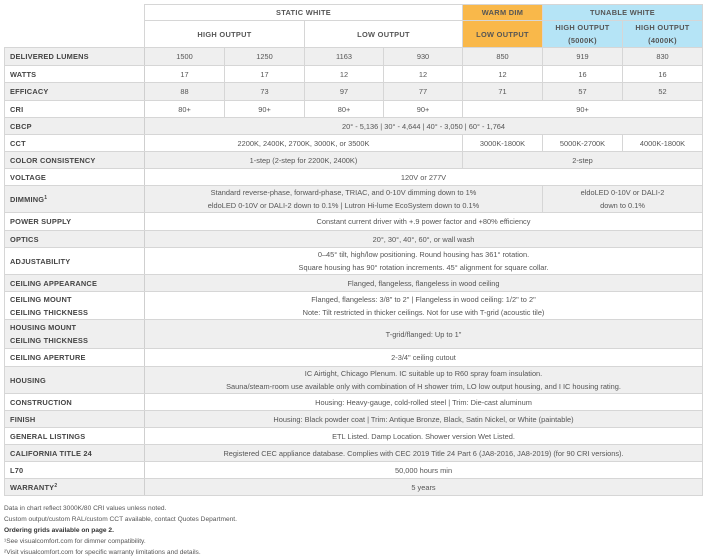 The width and height of the screenshot is (707, 558). Describe the element at coordinates (49, 56) in the screenshot. I see `row-label-text: DELIVERED LUMENS` at that location.